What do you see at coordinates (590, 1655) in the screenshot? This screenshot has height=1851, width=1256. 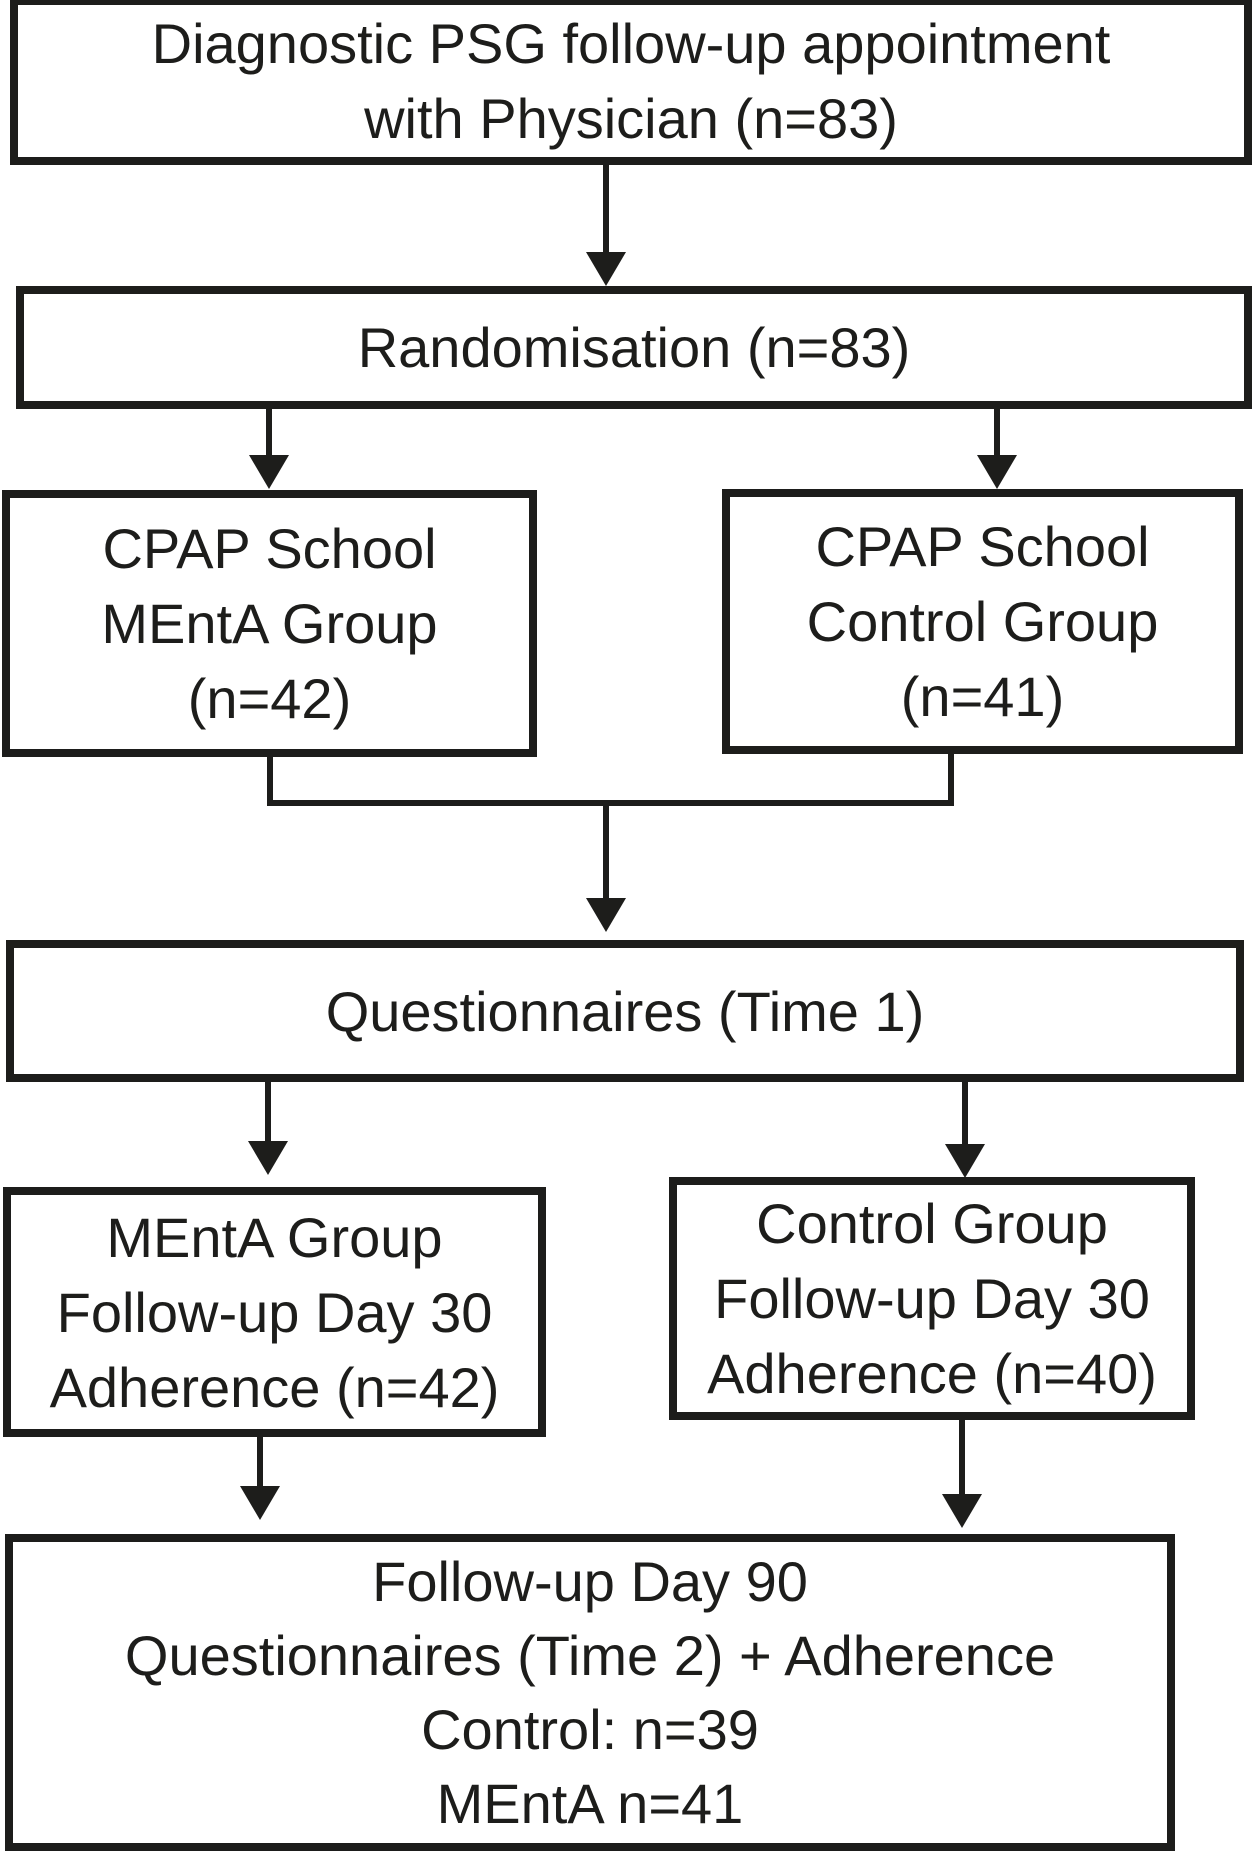 I see `box-text-line: Questionnaires (Time 2) + Adherence` at bounding box center [590, 1655].